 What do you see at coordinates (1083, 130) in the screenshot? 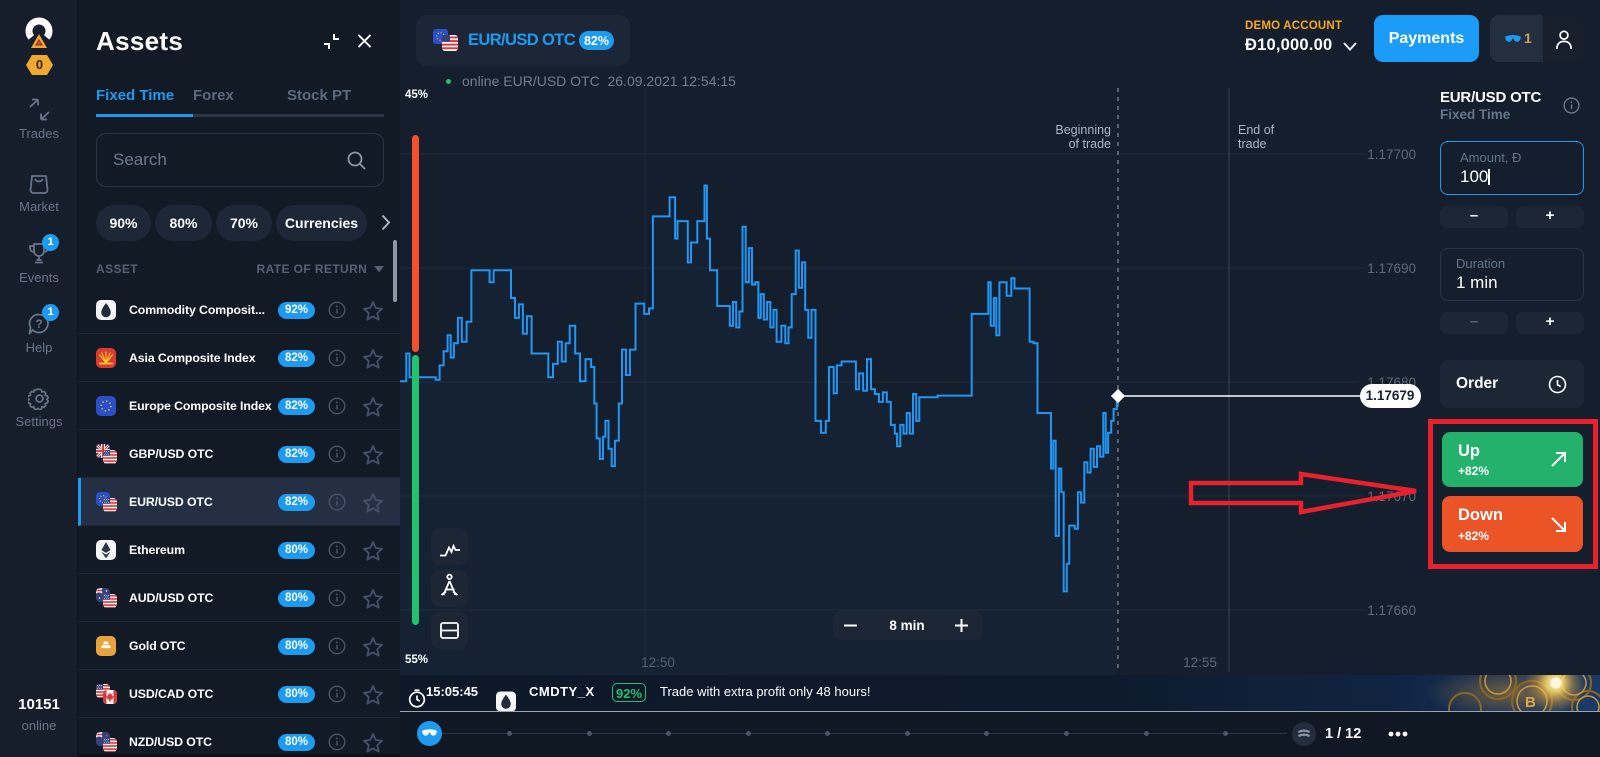
I see `svg-text: Beginning` at bounding box center [1083, 130].